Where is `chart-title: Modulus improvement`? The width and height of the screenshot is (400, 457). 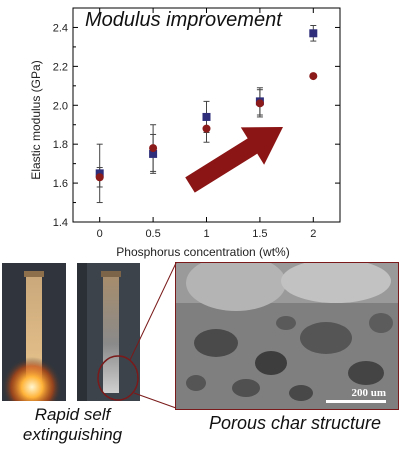 chart-title: Modulus improvement is located at coordinates (184, 20).